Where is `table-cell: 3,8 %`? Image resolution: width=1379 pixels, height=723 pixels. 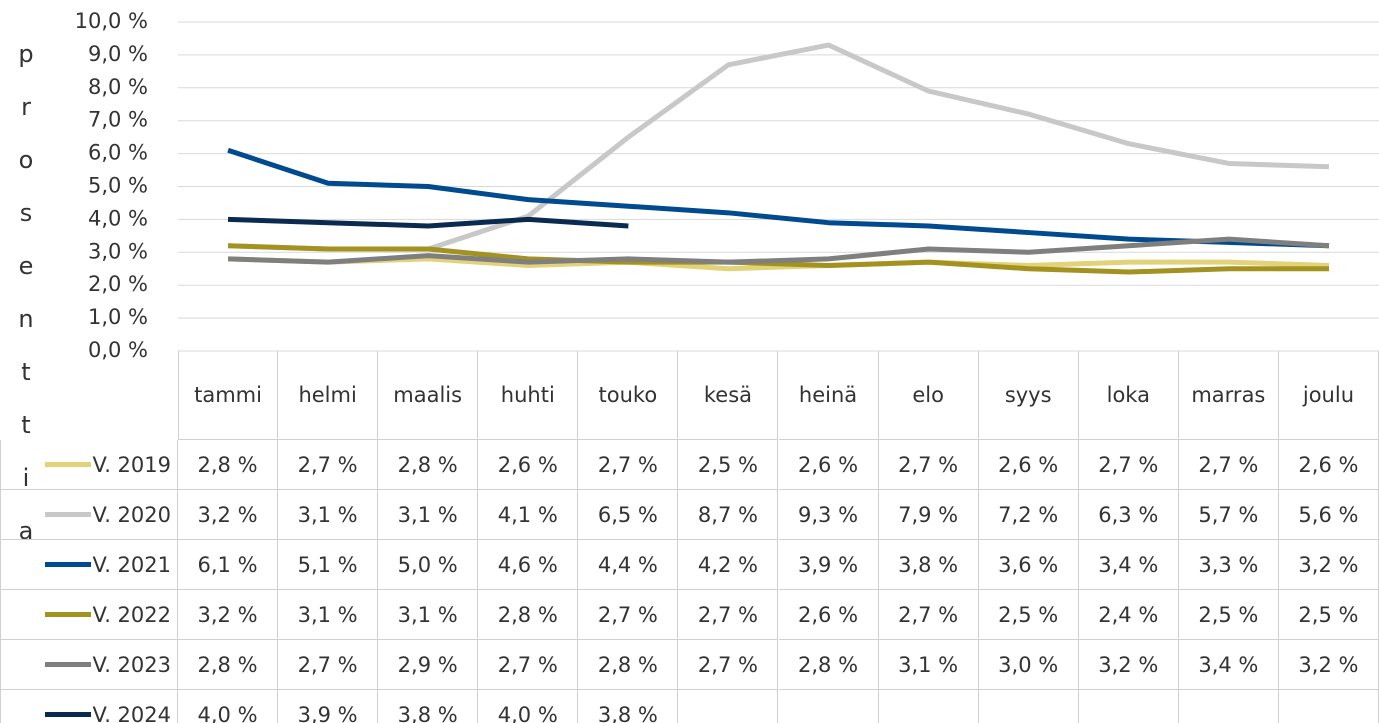
table-cell: 3,8 % is located at coordinates (428, 706).